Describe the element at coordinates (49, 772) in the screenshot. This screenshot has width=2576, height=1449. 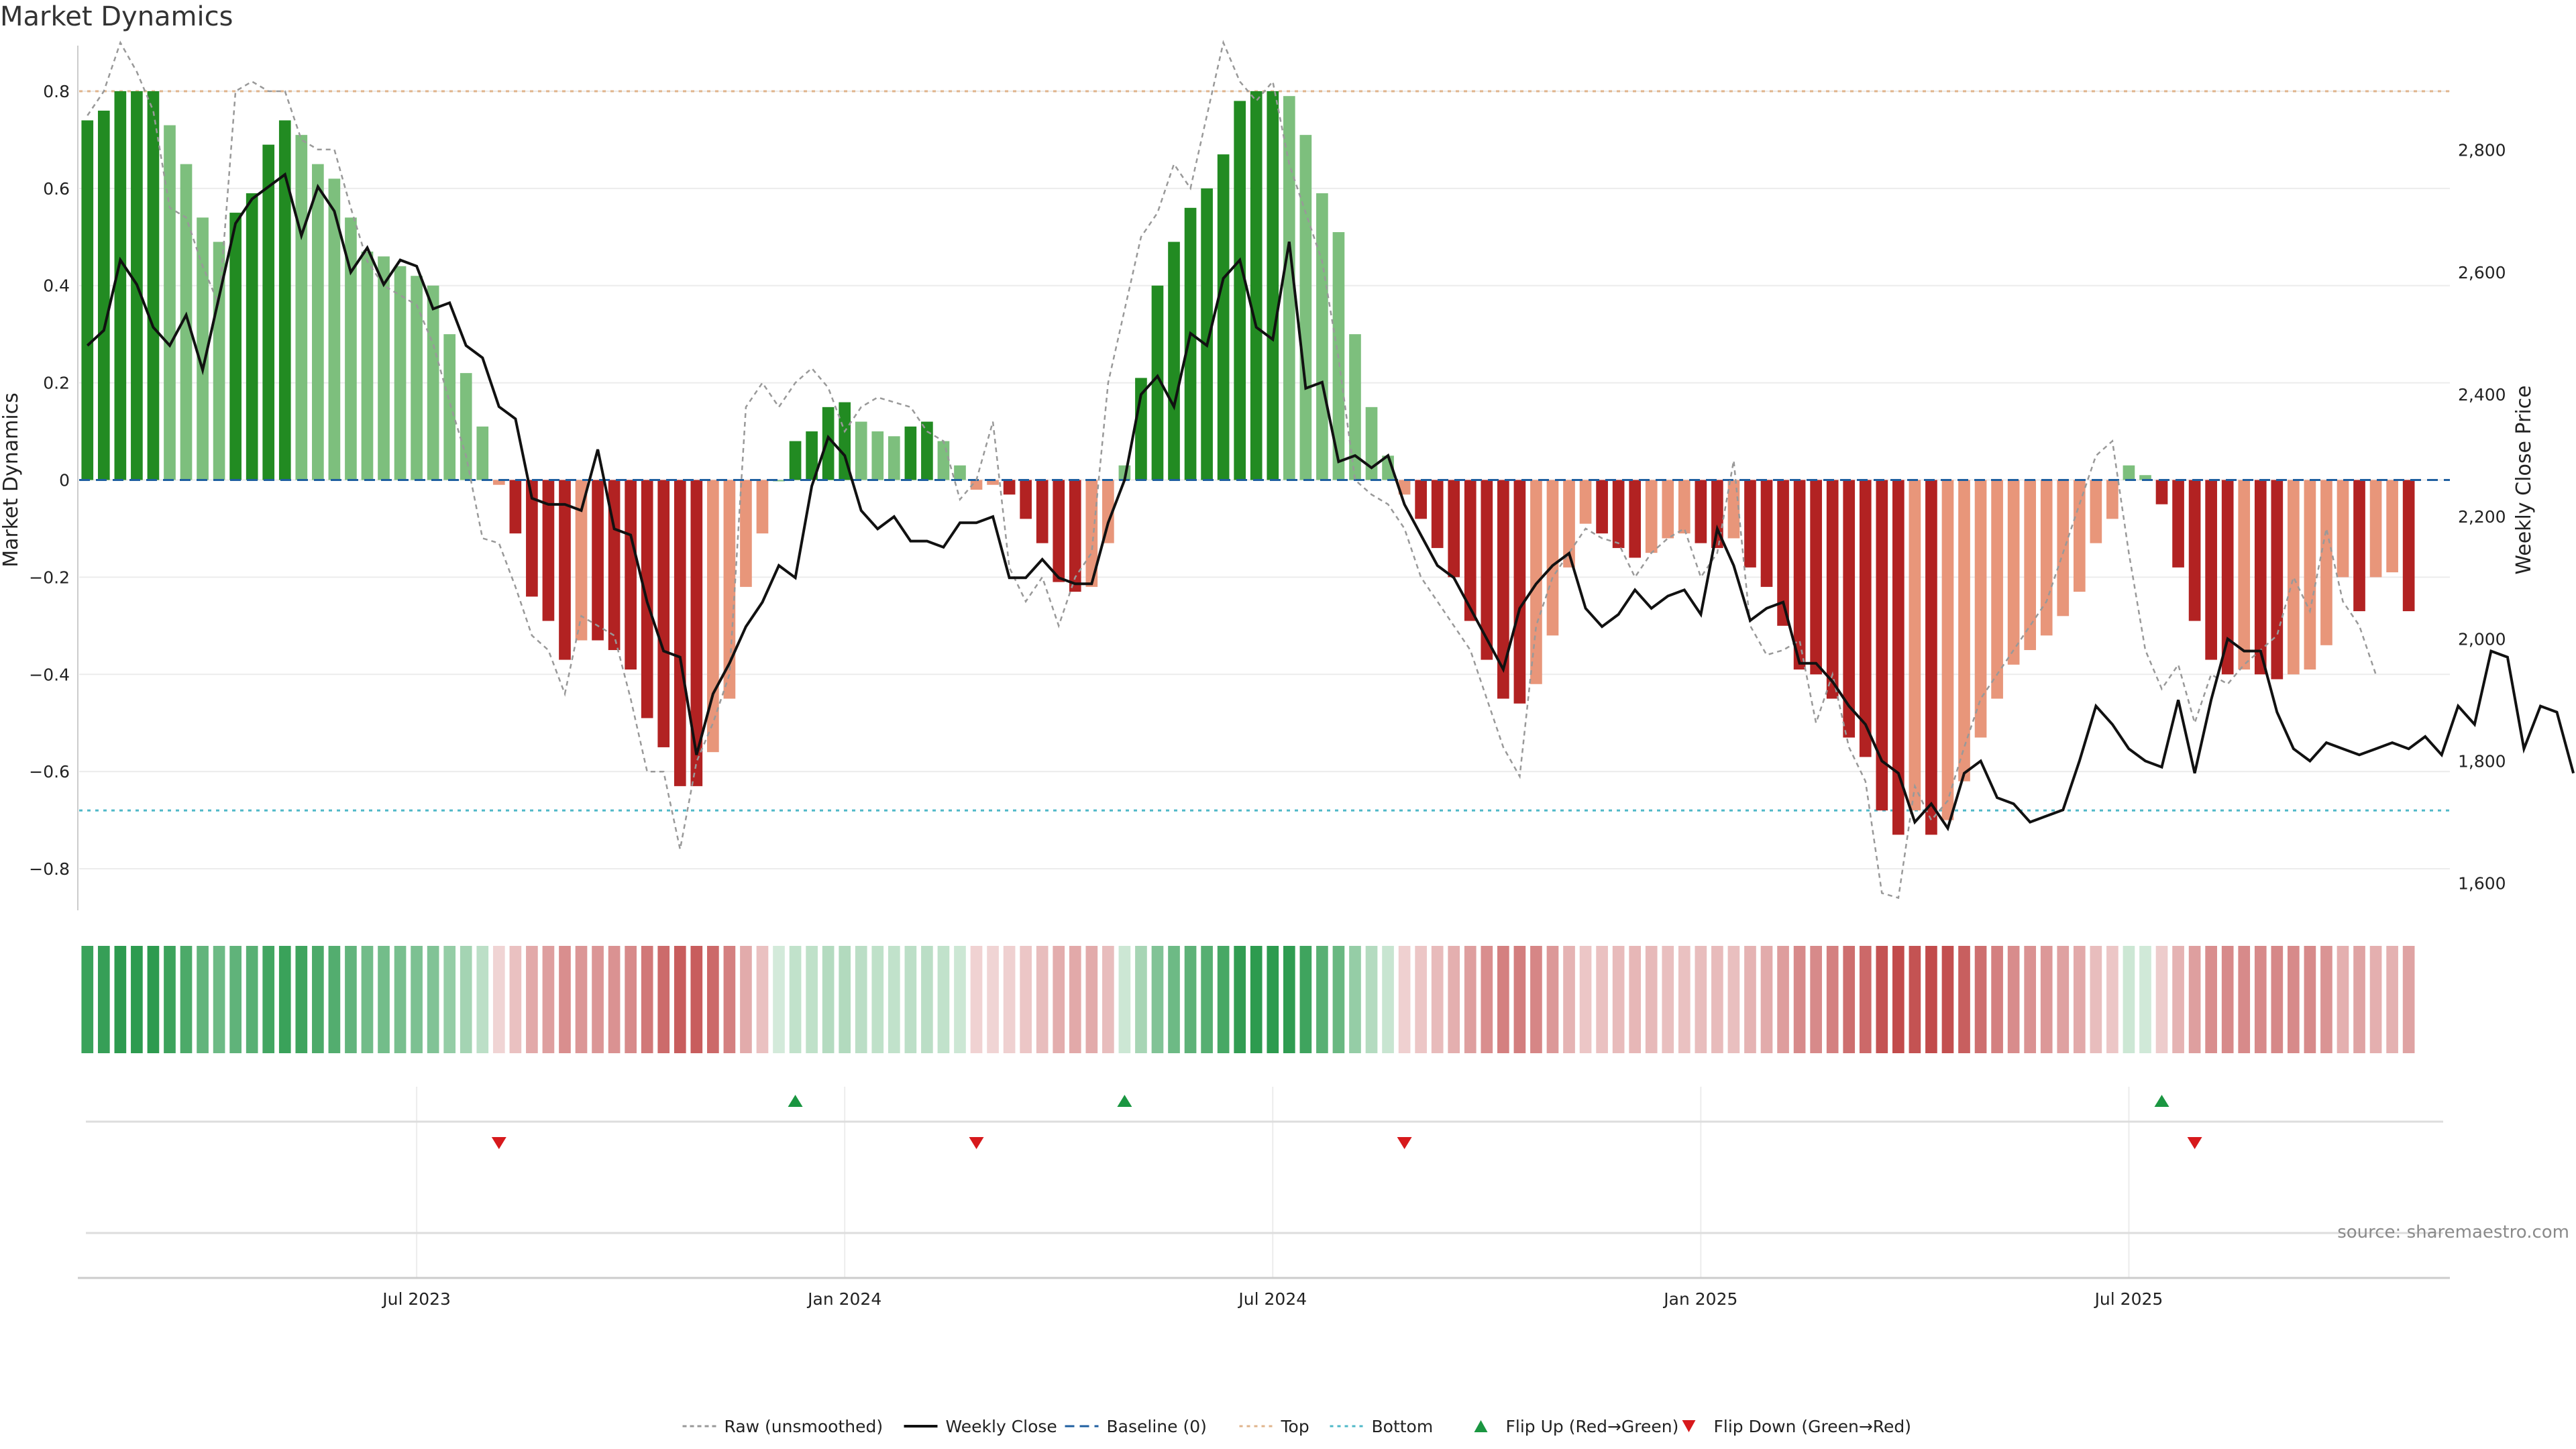
I see `y-tick-left-7: −0.6` at that location.